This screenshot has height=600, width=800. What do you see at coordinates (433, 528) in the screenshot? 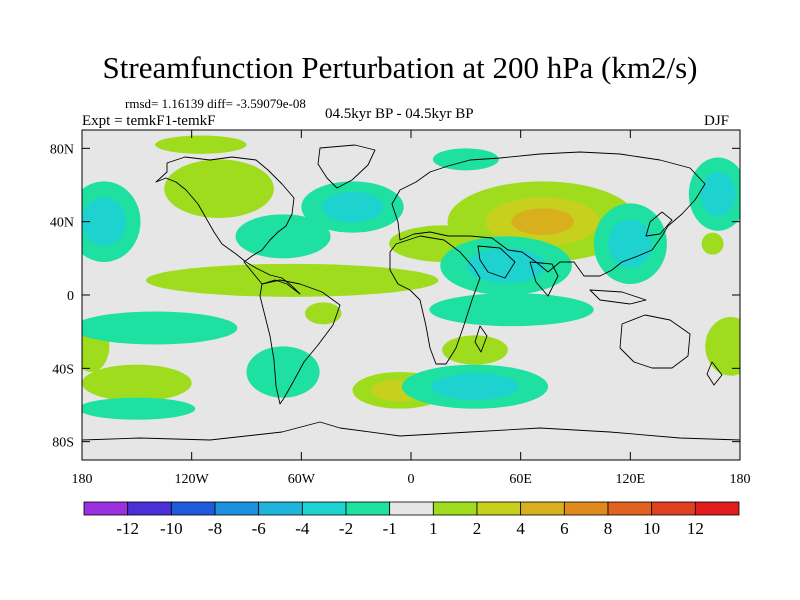
I see `colorbar-label: 1` at bounding box center [433, 528].